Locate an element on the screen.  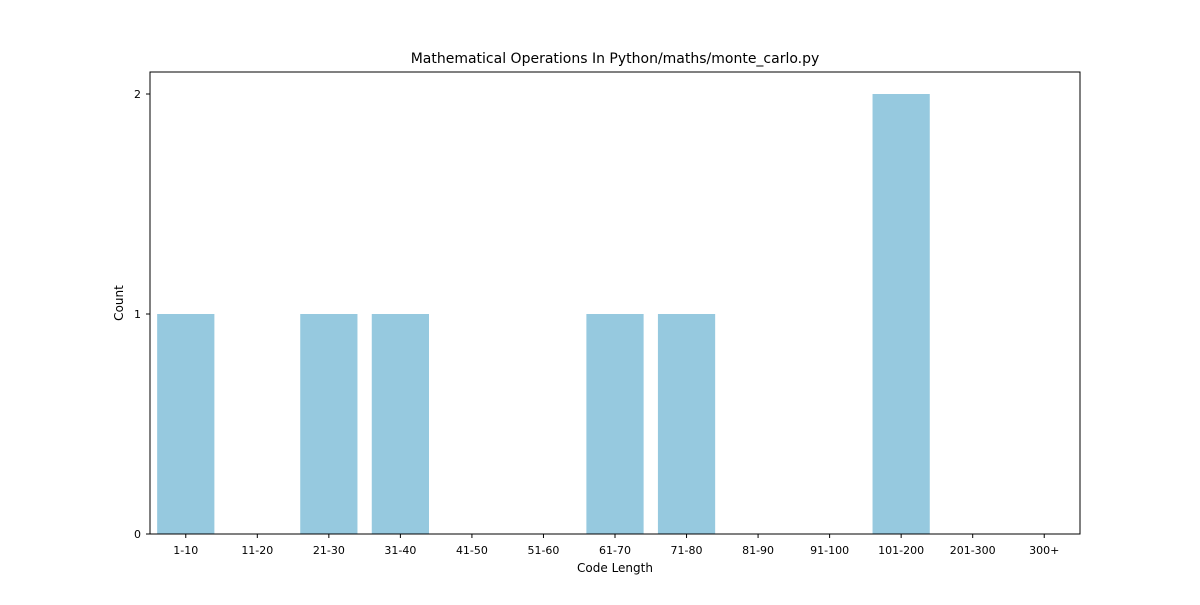
y-tick-label: 0 is located at coordinates (137, 534).